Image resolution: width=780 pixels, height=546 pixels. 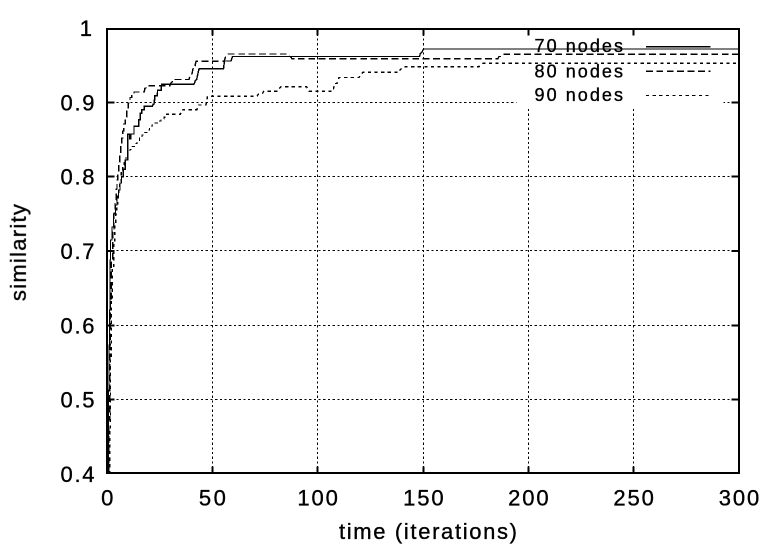 I want to click on svg-text: 0.6, so click(x=78, y=325).